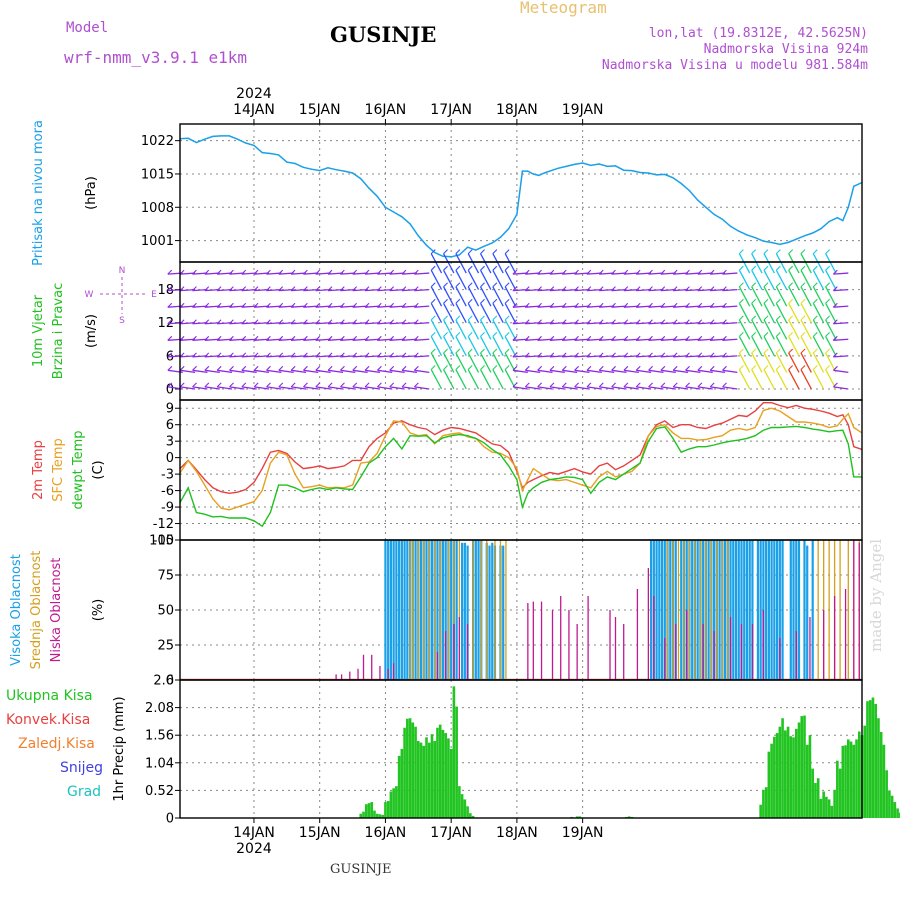  I want to click on ytick-label-precipitation-4: 2.08, so click(159, 708).